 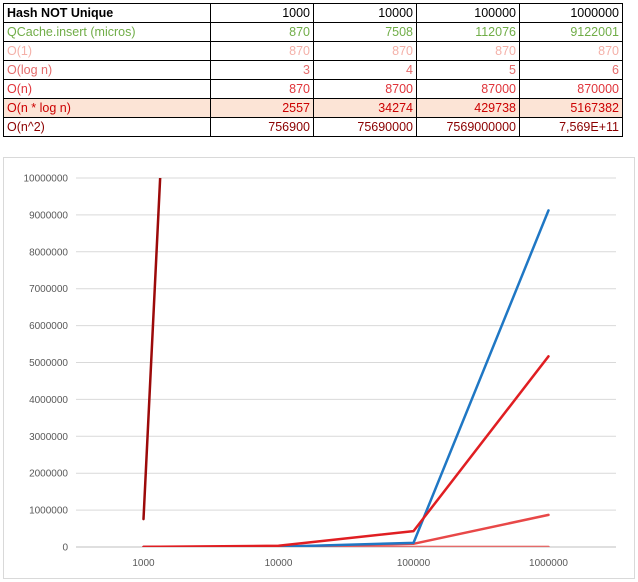 What do you see at coordinates (48, 474) in the screenshot?
I see `y-tick-label: 2000000` at bounding box center [48, 474].